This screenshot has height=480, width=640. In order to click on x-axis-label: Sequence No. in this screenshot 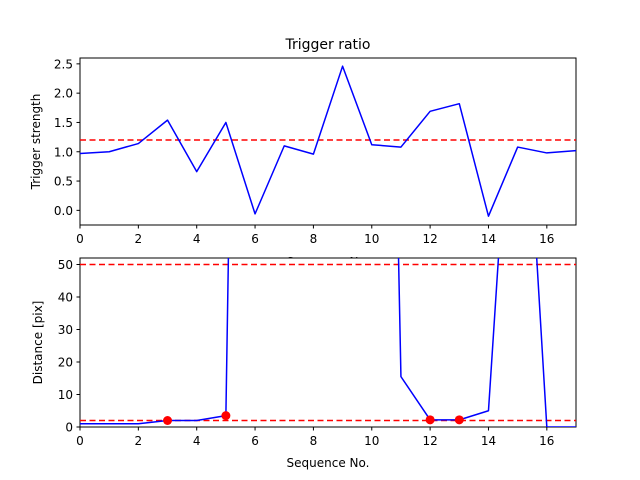, I will do `click(328, 463)`.